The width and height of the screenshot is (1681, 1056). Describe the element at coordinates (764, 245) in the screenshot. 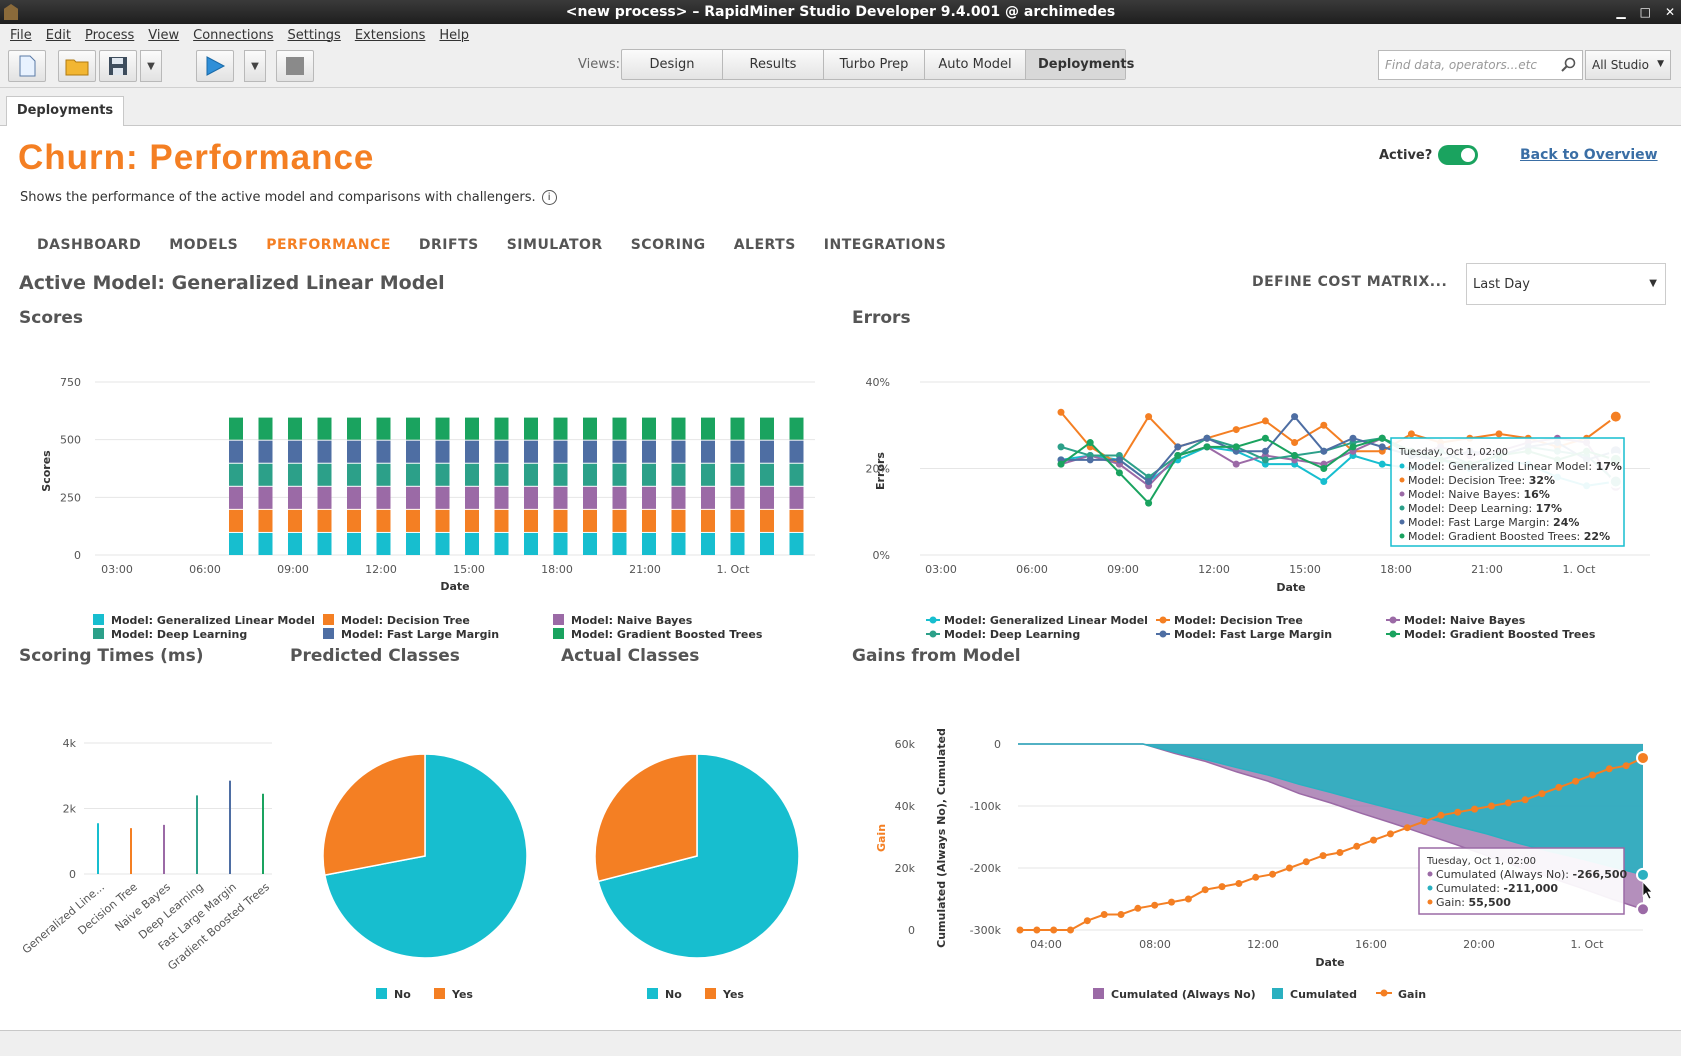

I see `tab-alerts: ALERTS` at that location.